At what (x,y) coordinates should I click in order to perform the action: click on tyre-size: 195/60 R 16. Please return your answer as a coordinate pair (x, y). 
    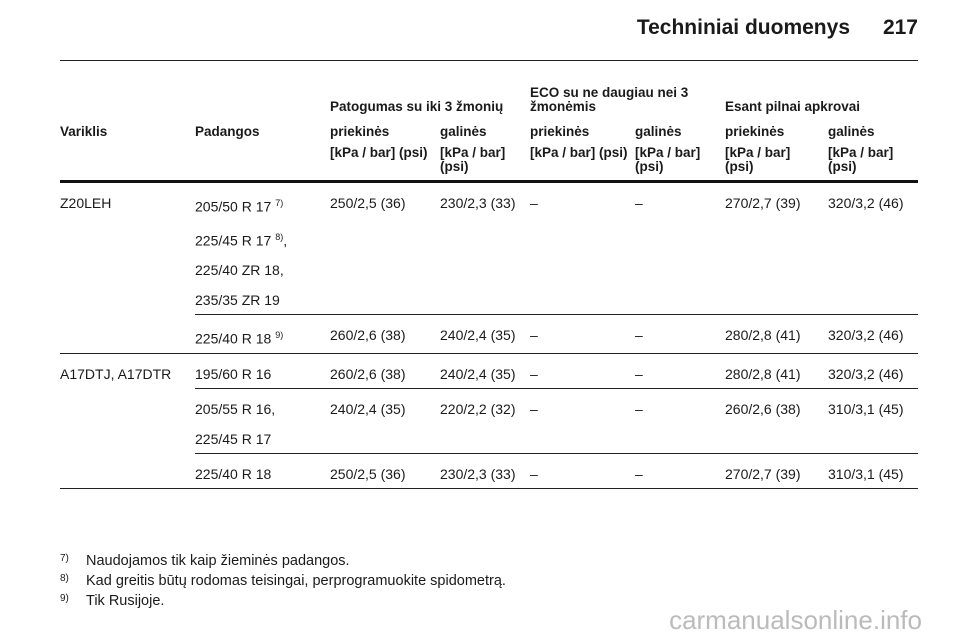
    Looking at the image, I should click on (233, 373).